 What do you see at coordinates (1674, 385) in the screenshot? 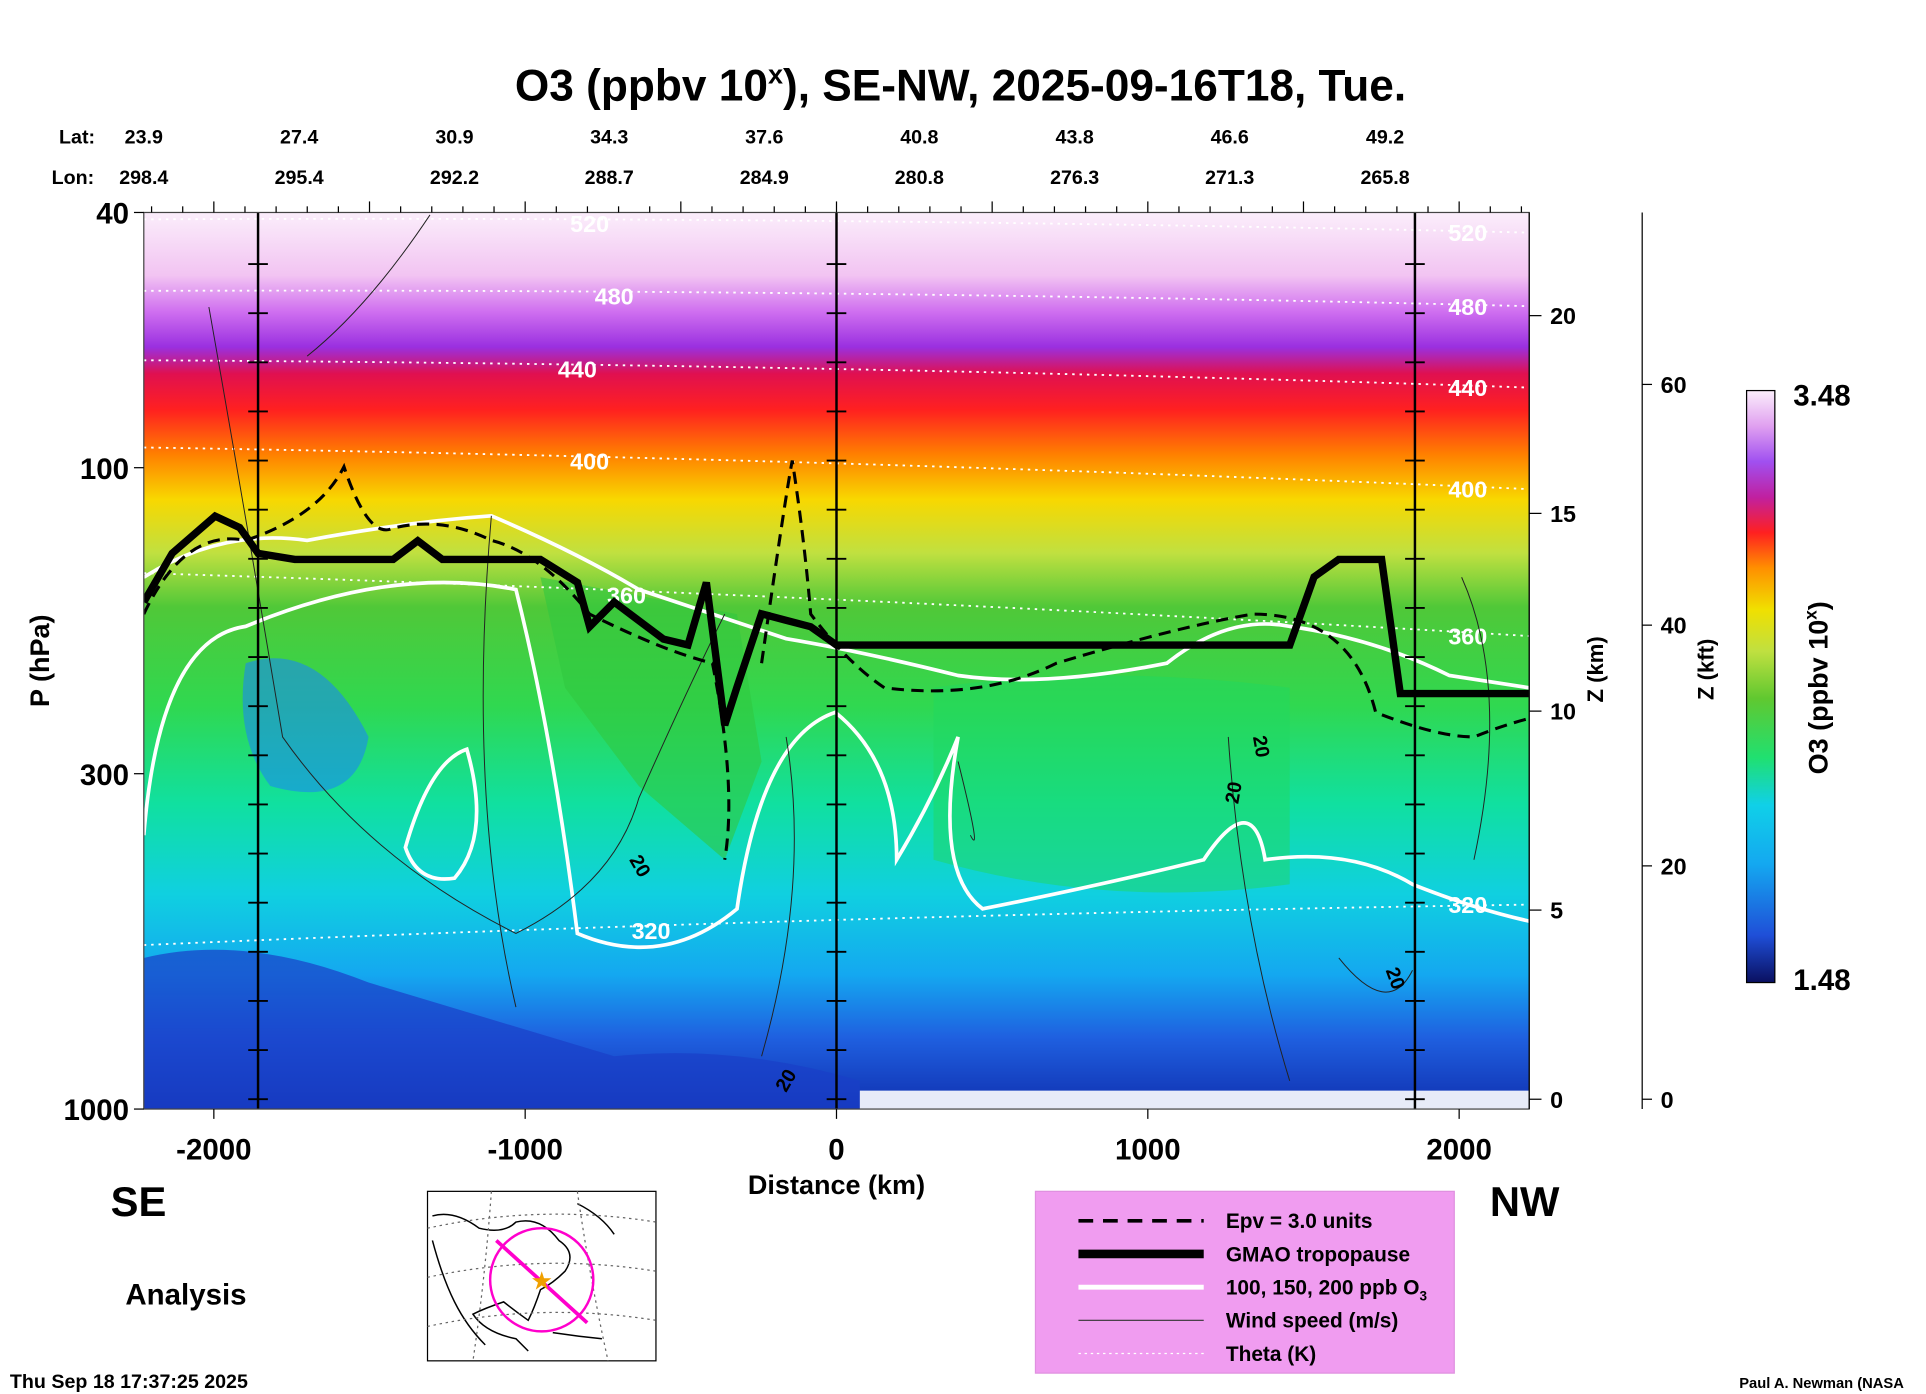
I see `z-kft-tick-label: 60` at bounding box center [1674, 385].